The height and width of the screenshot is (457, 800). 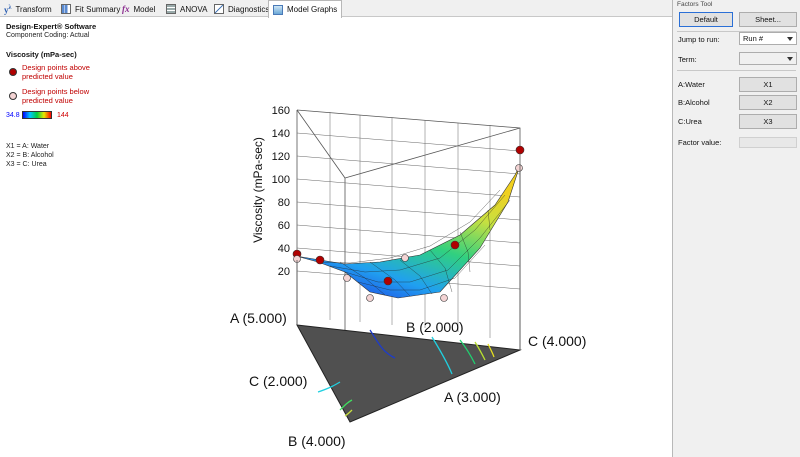 I want to click on default-button: Default, so click(x=706, y=19).